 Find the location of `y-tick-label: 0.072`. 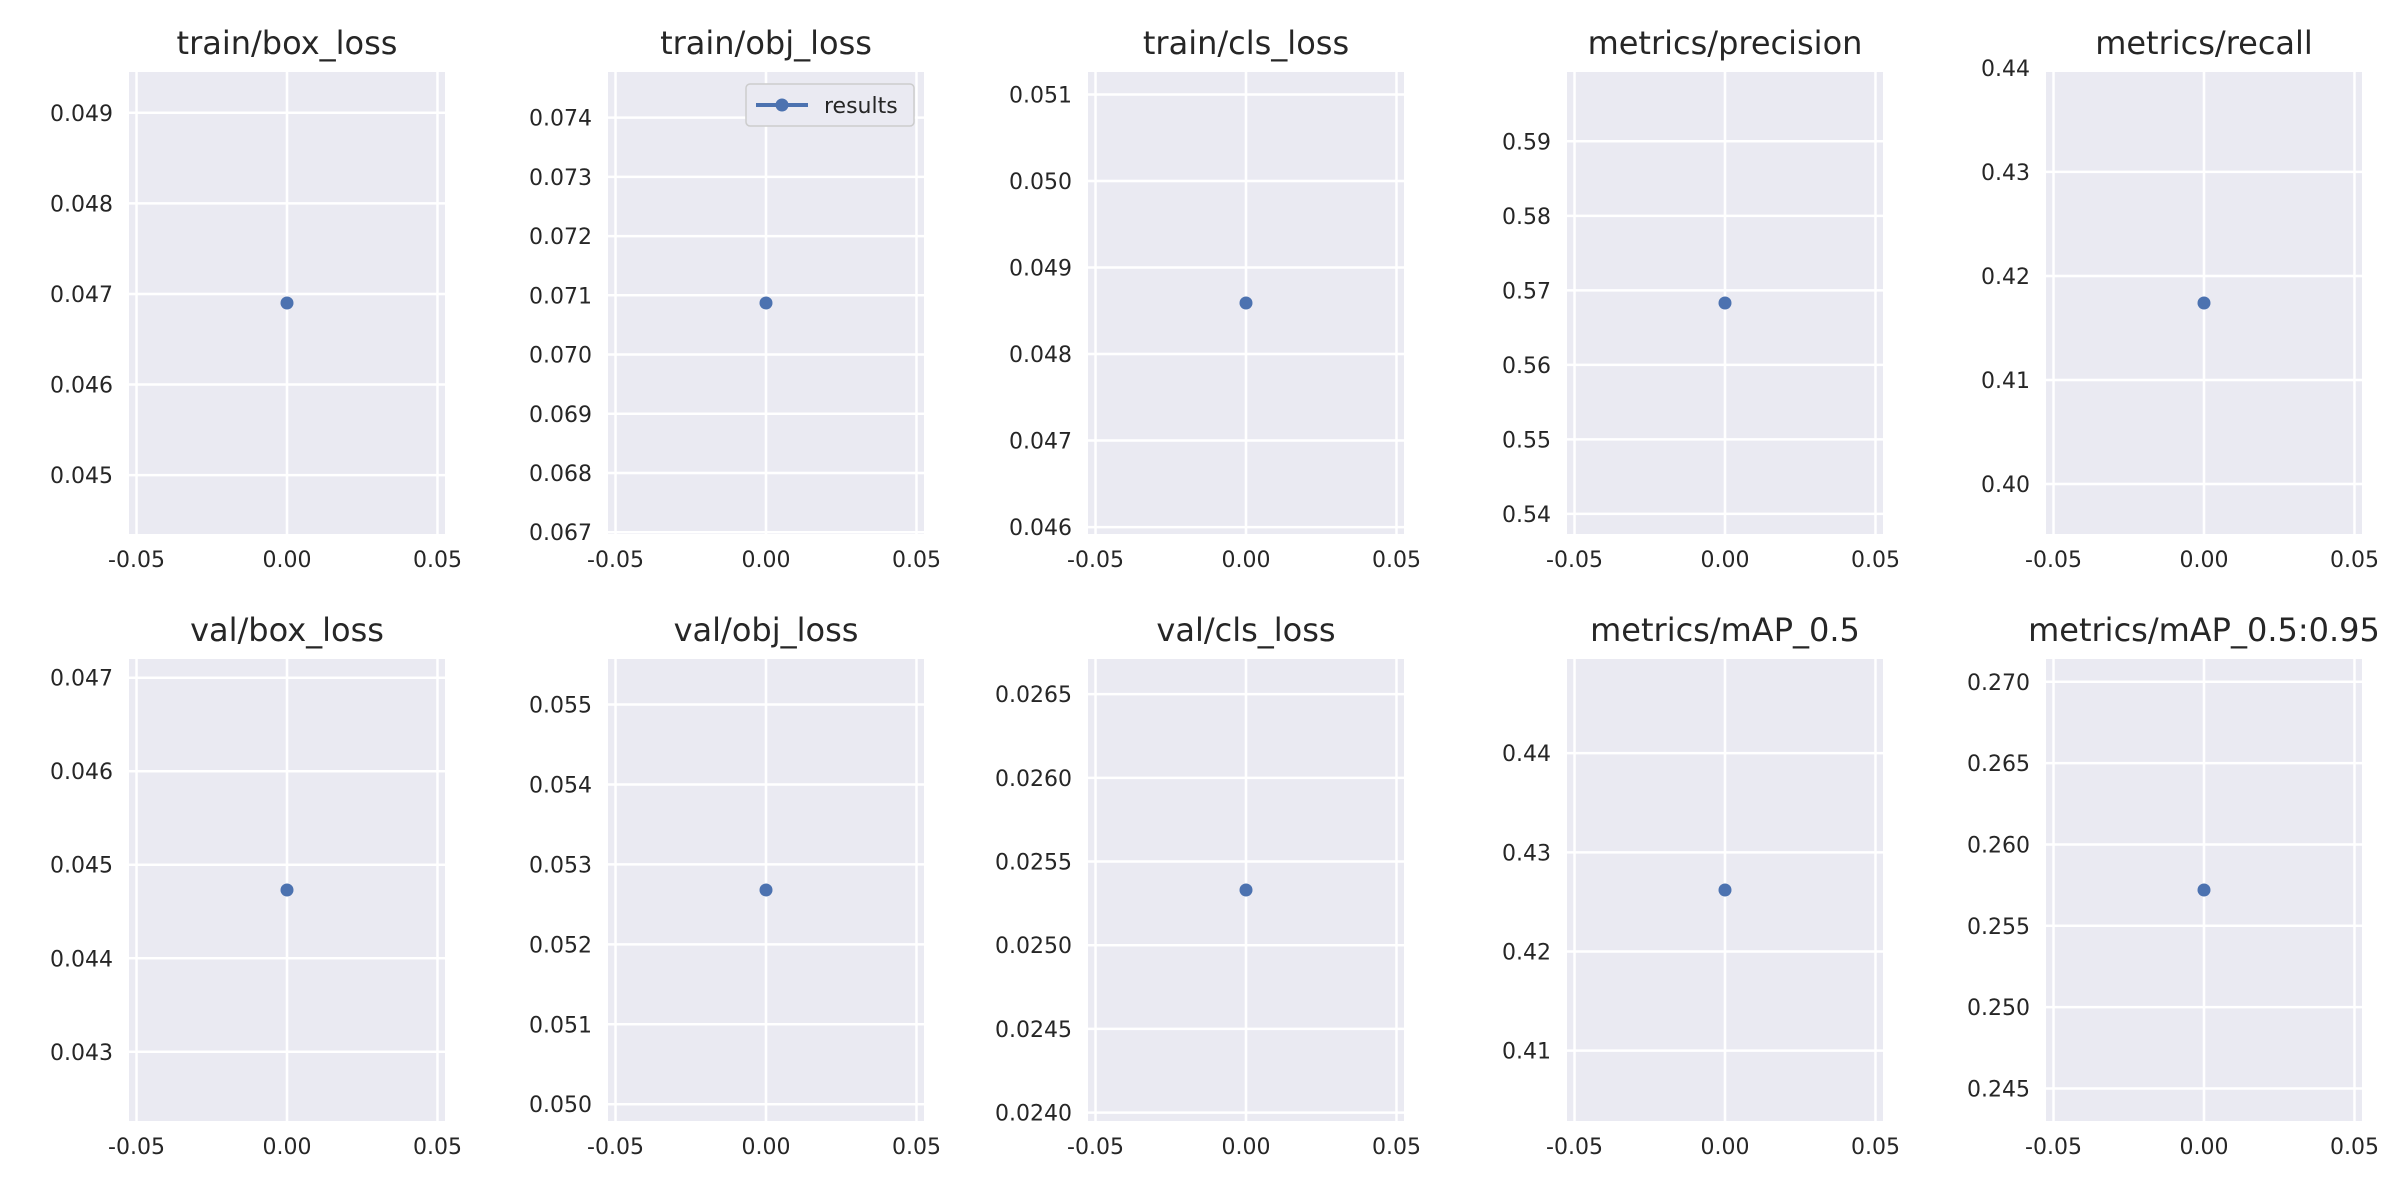

y-tick-label: 0.072 is located at coordinates (560, 237).